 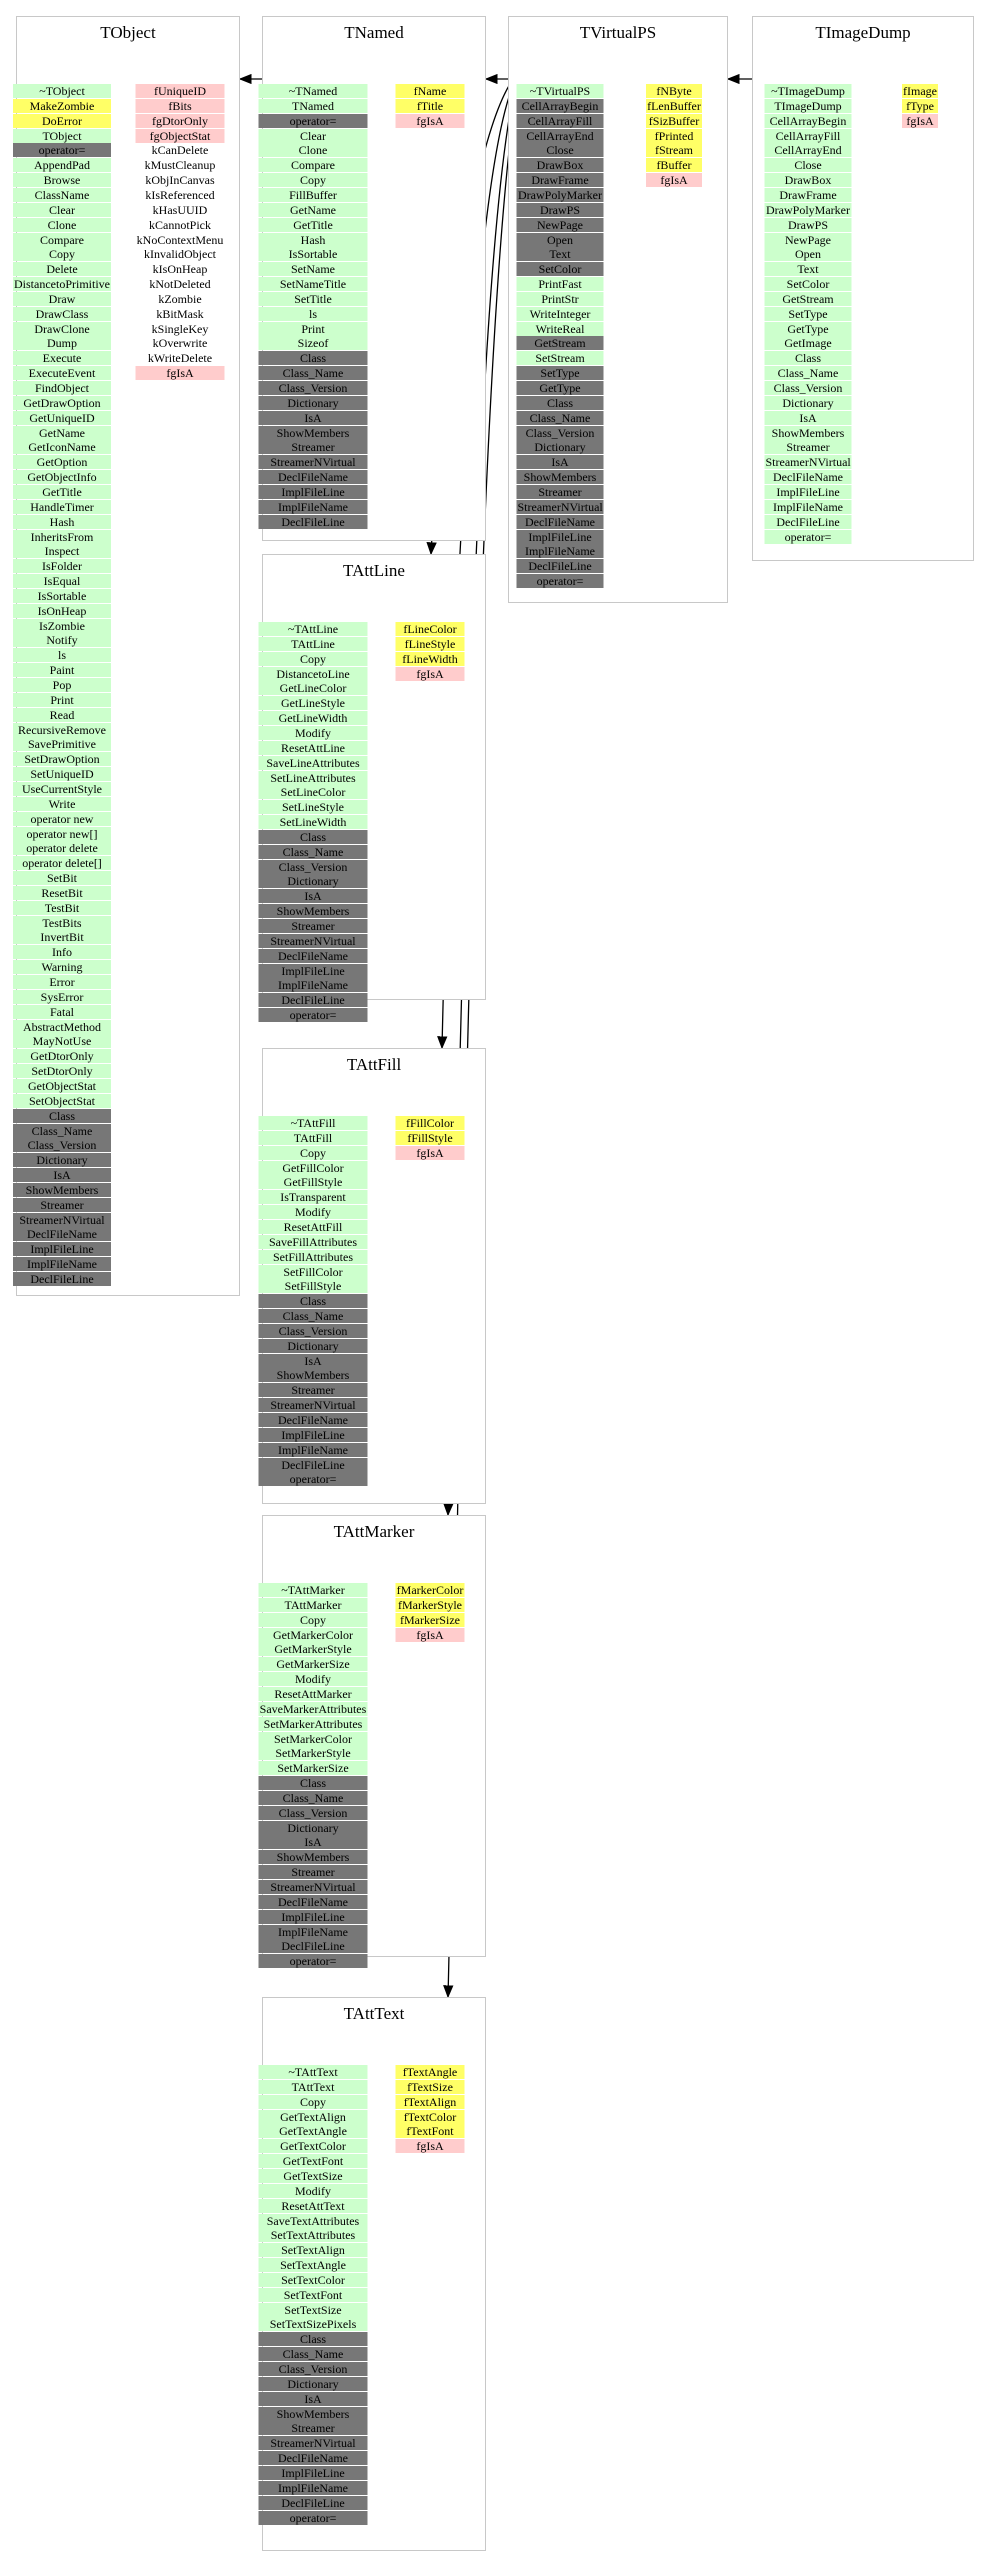 I want to click on method-entry: TAttLine, so click(x=313, y=643).